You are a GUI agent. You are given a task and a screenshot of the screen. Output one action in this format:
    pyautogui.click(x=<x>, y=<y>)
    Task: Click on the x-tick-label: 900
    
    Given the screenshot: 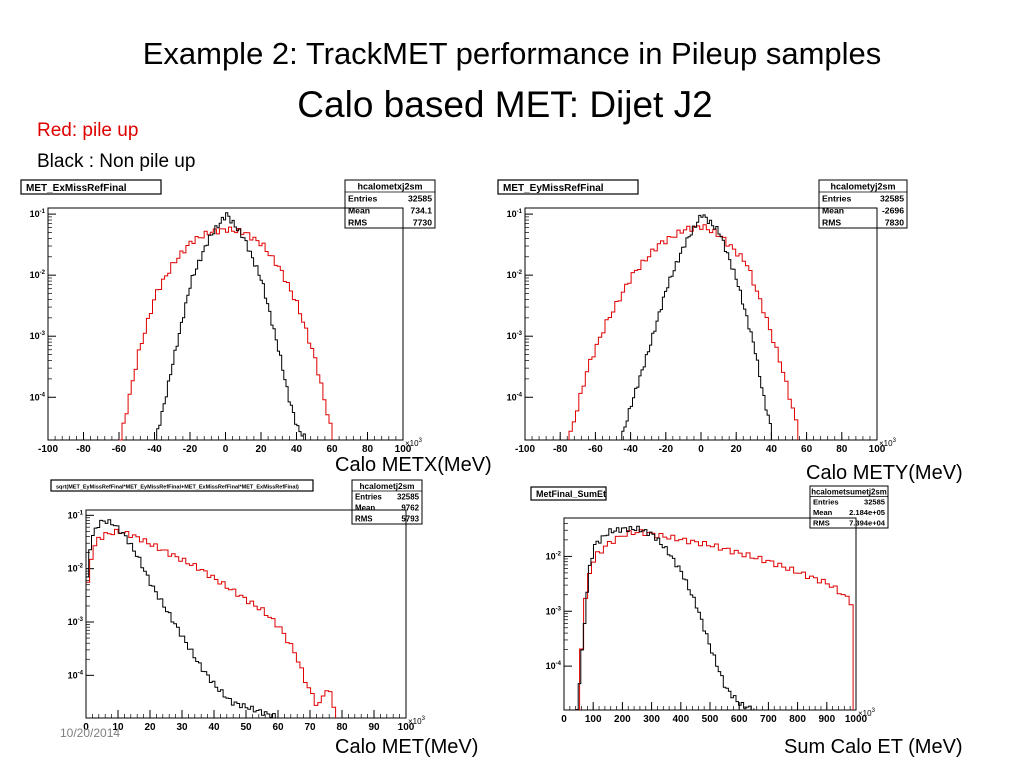 What is the action you would take?
    pyautogui.click(x=826, y=719)
    